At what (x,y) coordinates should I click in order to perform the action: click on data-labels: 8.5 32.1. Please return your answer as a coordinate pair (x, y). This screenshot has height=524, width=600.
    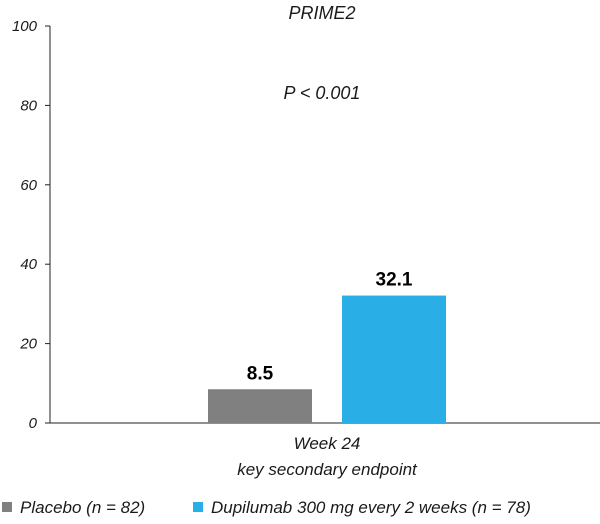
    Looking at the image, I should click on (330, 327).